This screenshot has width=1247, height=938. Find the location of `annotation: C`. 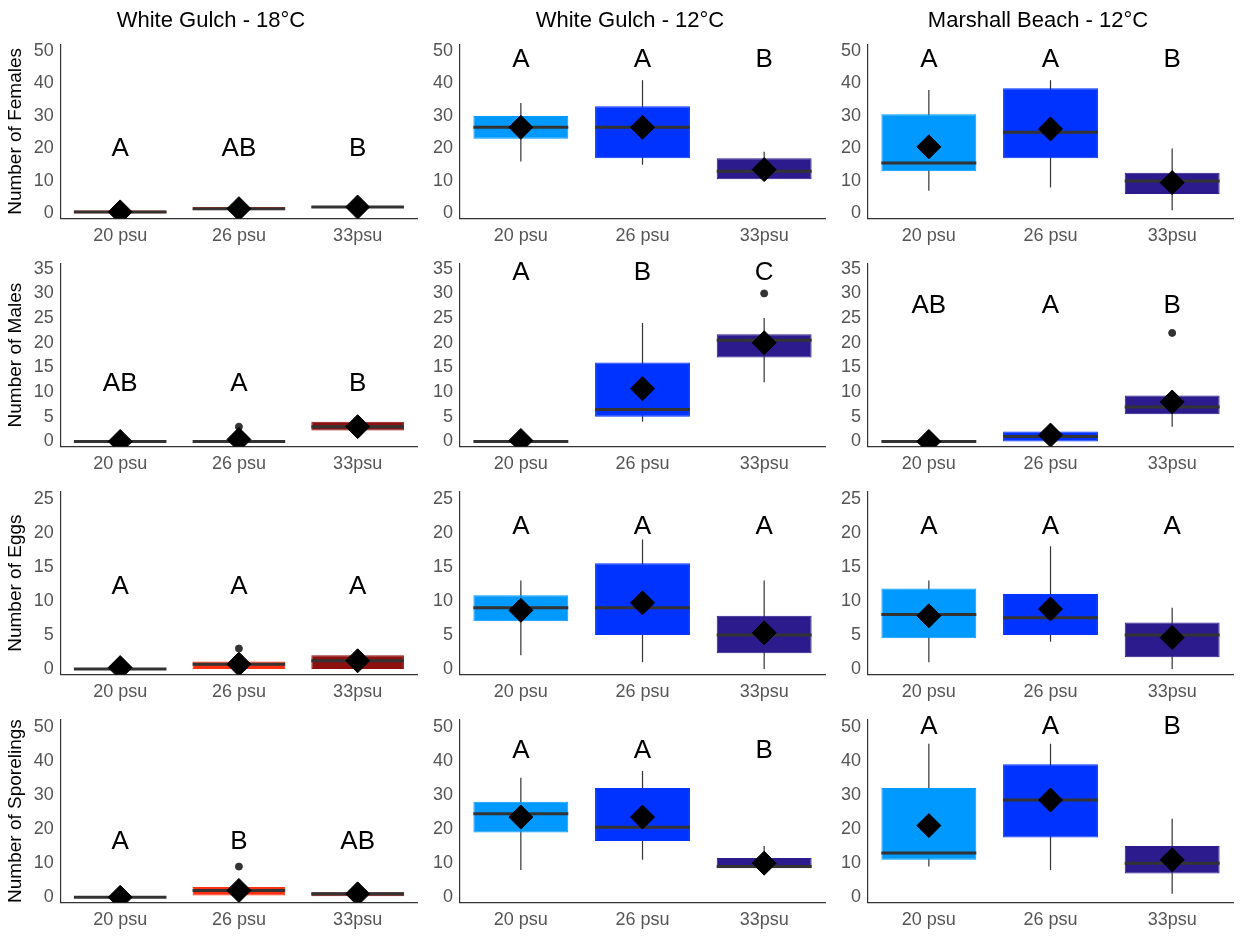

annotation: C is located at coordinates (764, 271).